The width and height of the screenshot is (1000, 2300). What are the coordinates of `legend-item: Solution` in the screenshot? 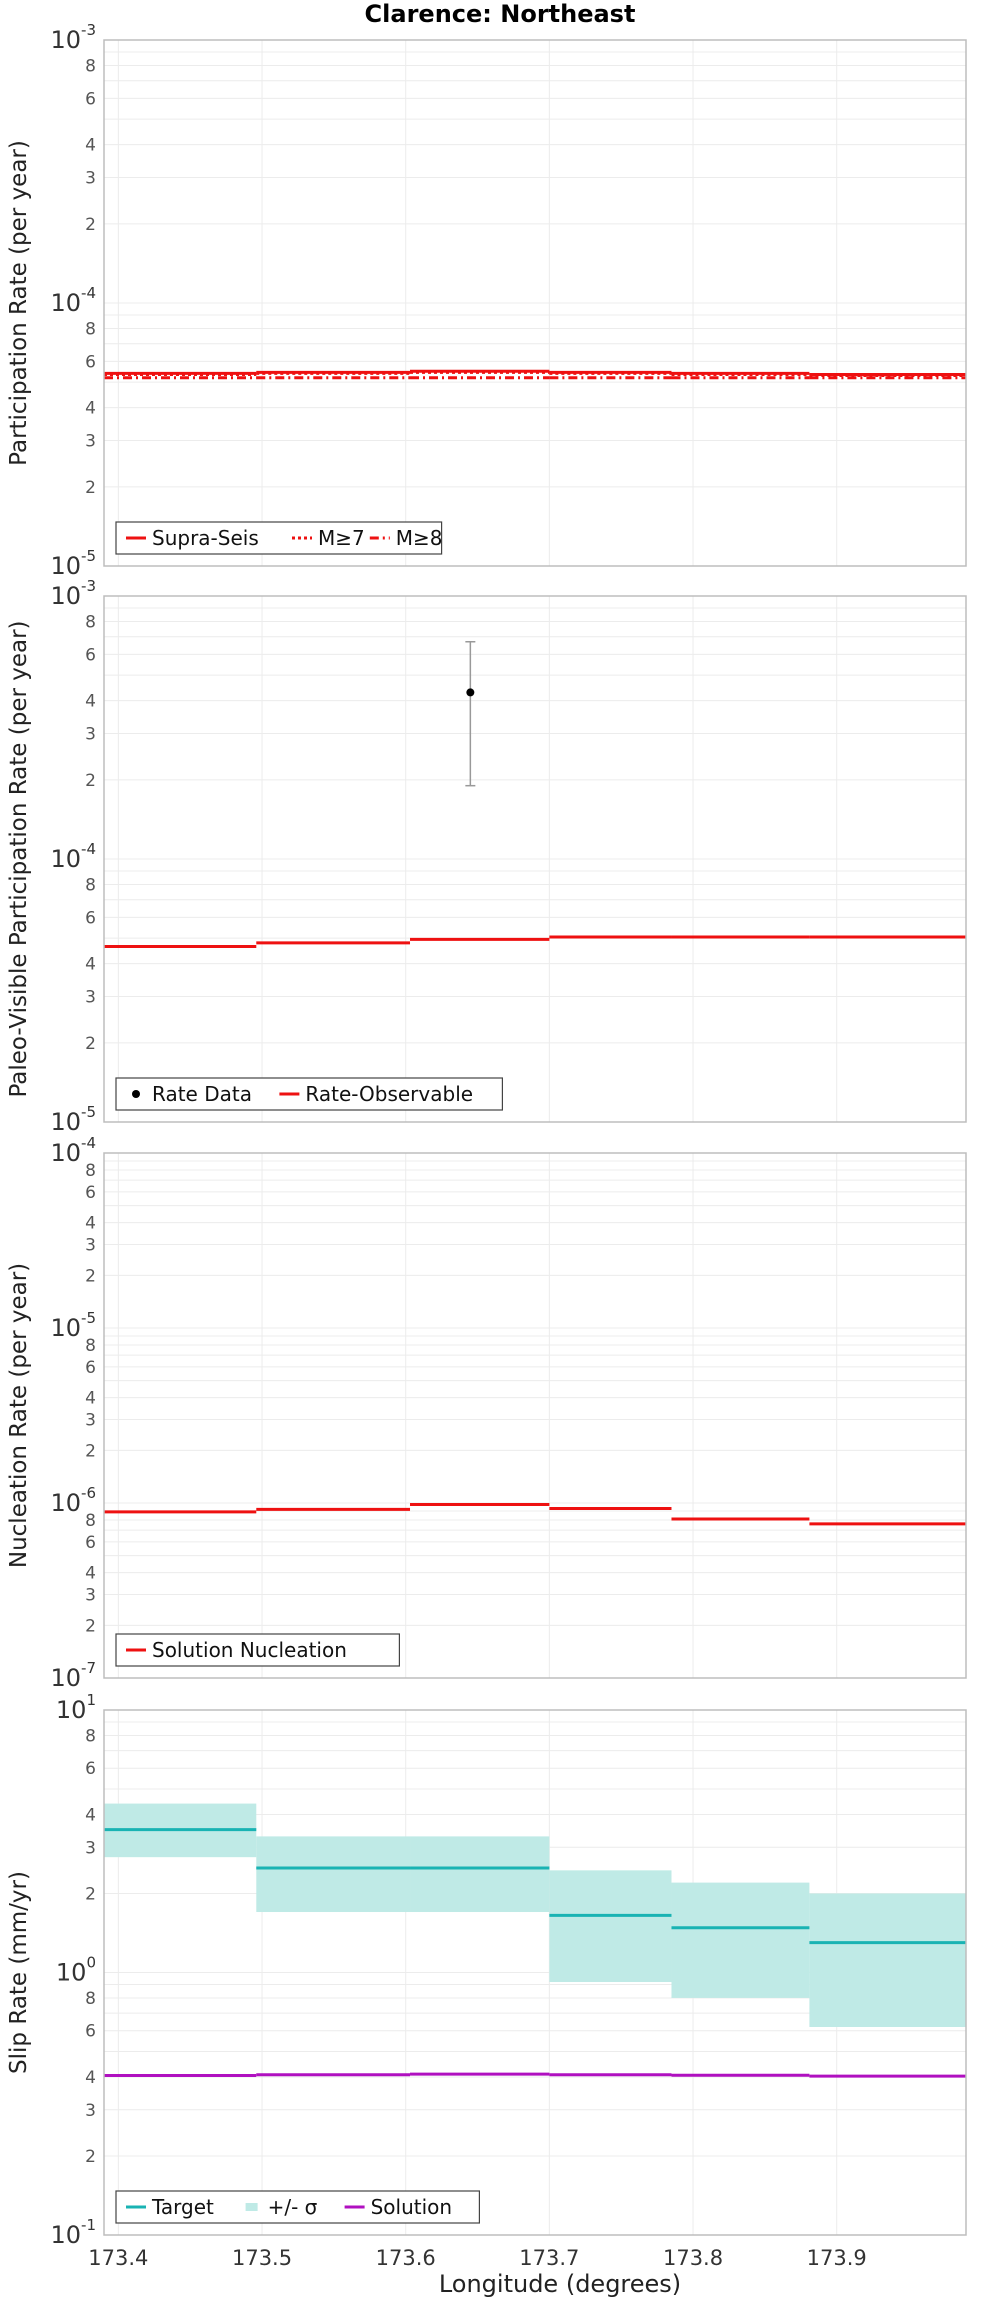 It's located at (398, 2207).